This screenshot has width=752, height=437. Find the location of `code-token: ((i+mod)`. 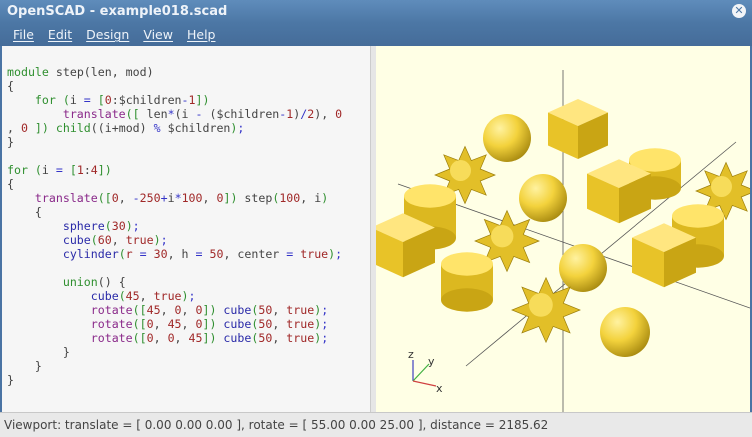

code-token: ((i+mod) is located at coordinates (122, 128).